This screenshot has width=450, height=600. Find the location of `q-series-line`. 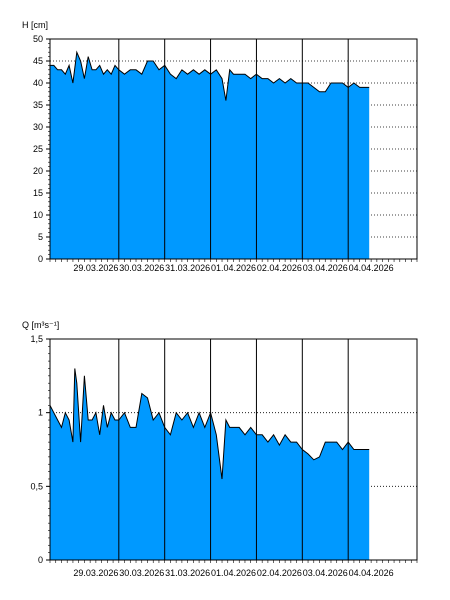

q-series-line is located at coordinates (209, 424).